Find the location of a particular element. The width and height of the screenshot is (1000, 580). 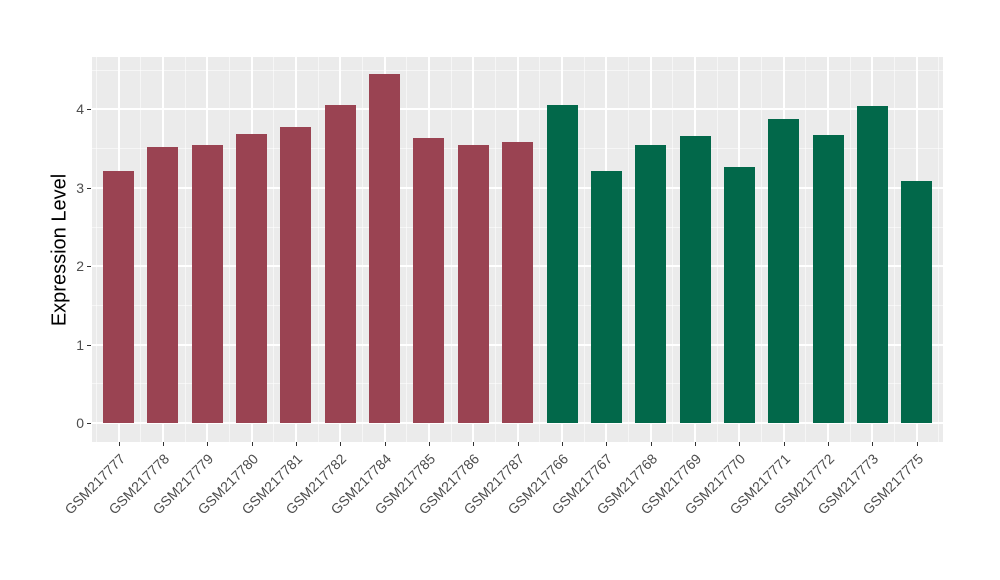

bar-GSM217779 is located at coordinates (207, 283).